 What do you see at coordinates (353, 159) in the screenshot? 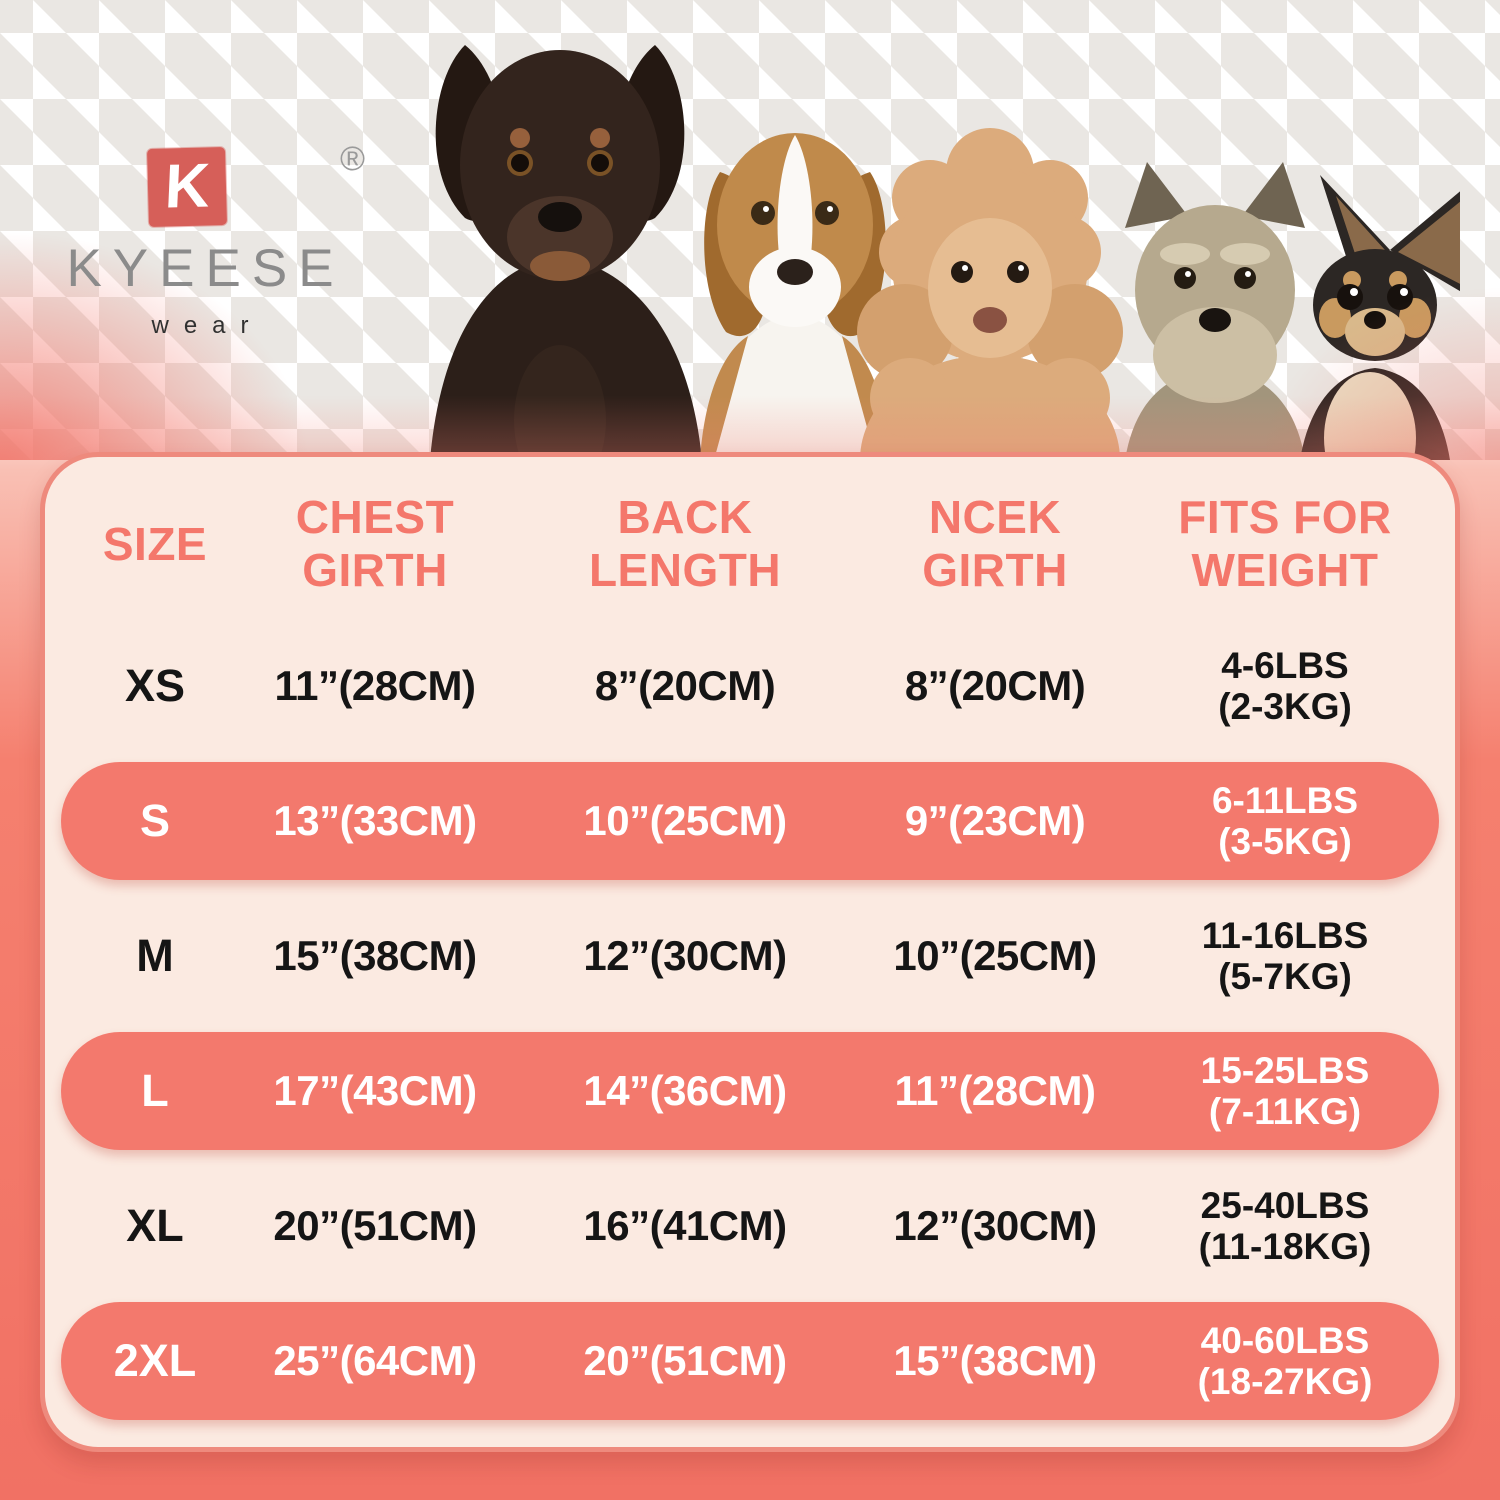
I see `registered-trademark-icon: ®` at bounding box center [353, 159].